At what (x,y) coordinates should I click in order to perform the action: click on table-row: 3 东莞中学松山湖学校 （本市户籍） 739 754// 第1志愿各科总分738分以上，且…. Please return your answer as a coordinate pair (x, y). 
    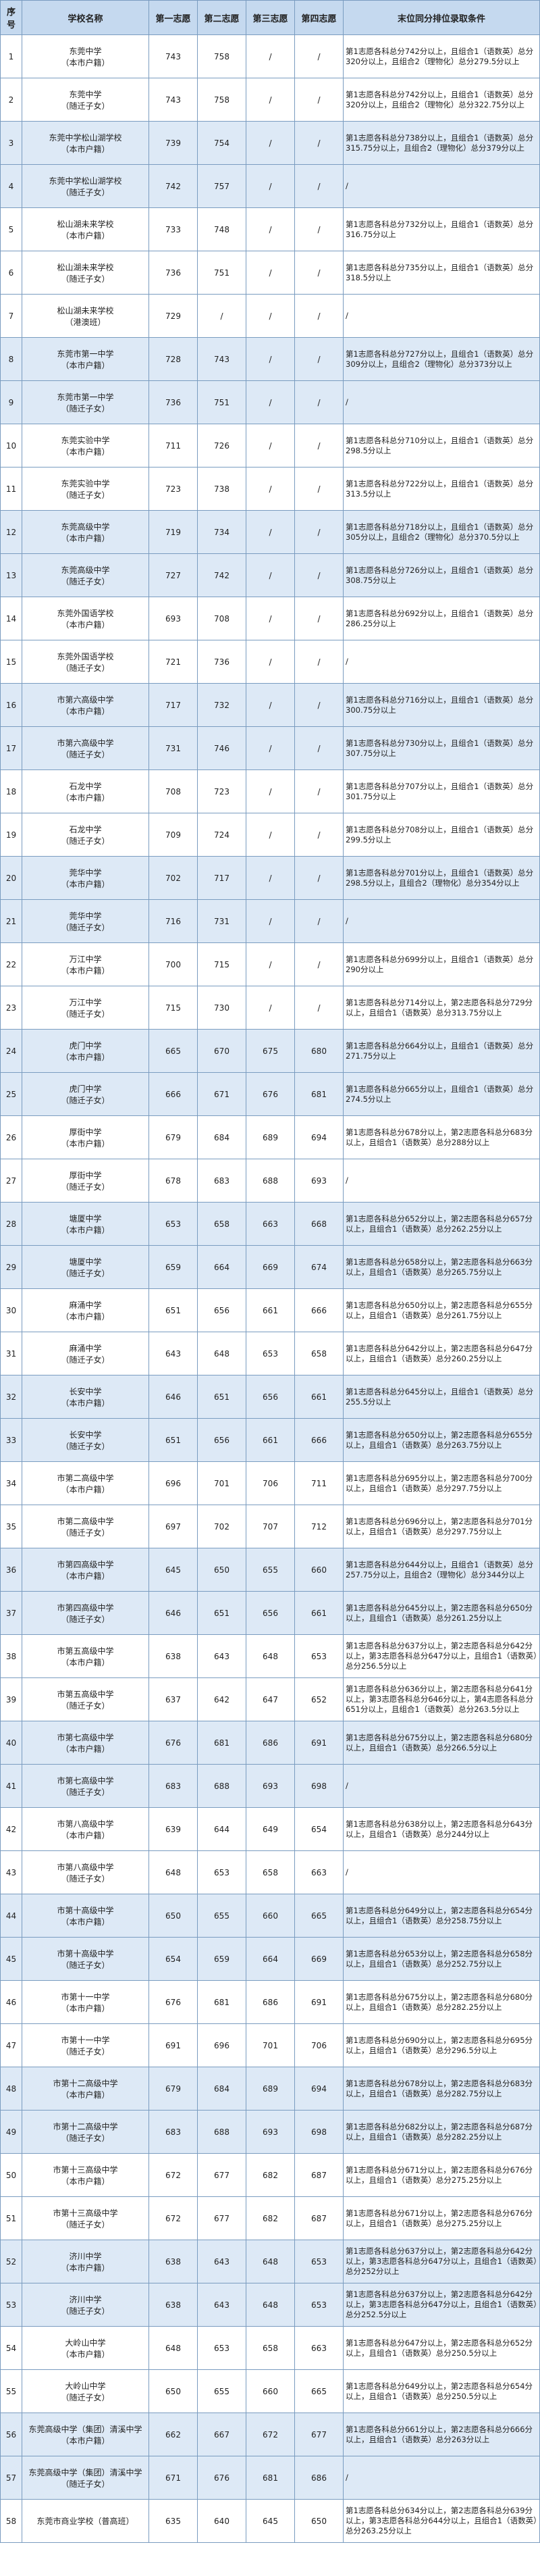
    Looking at the image, I should click on (270, 143).